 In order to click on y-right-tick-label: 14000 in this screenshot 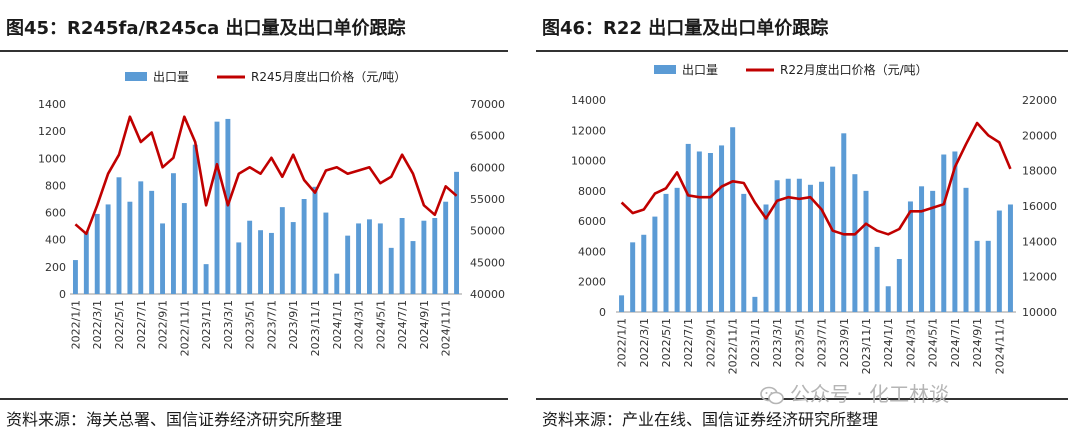, I will do `click(1039, 241)`.